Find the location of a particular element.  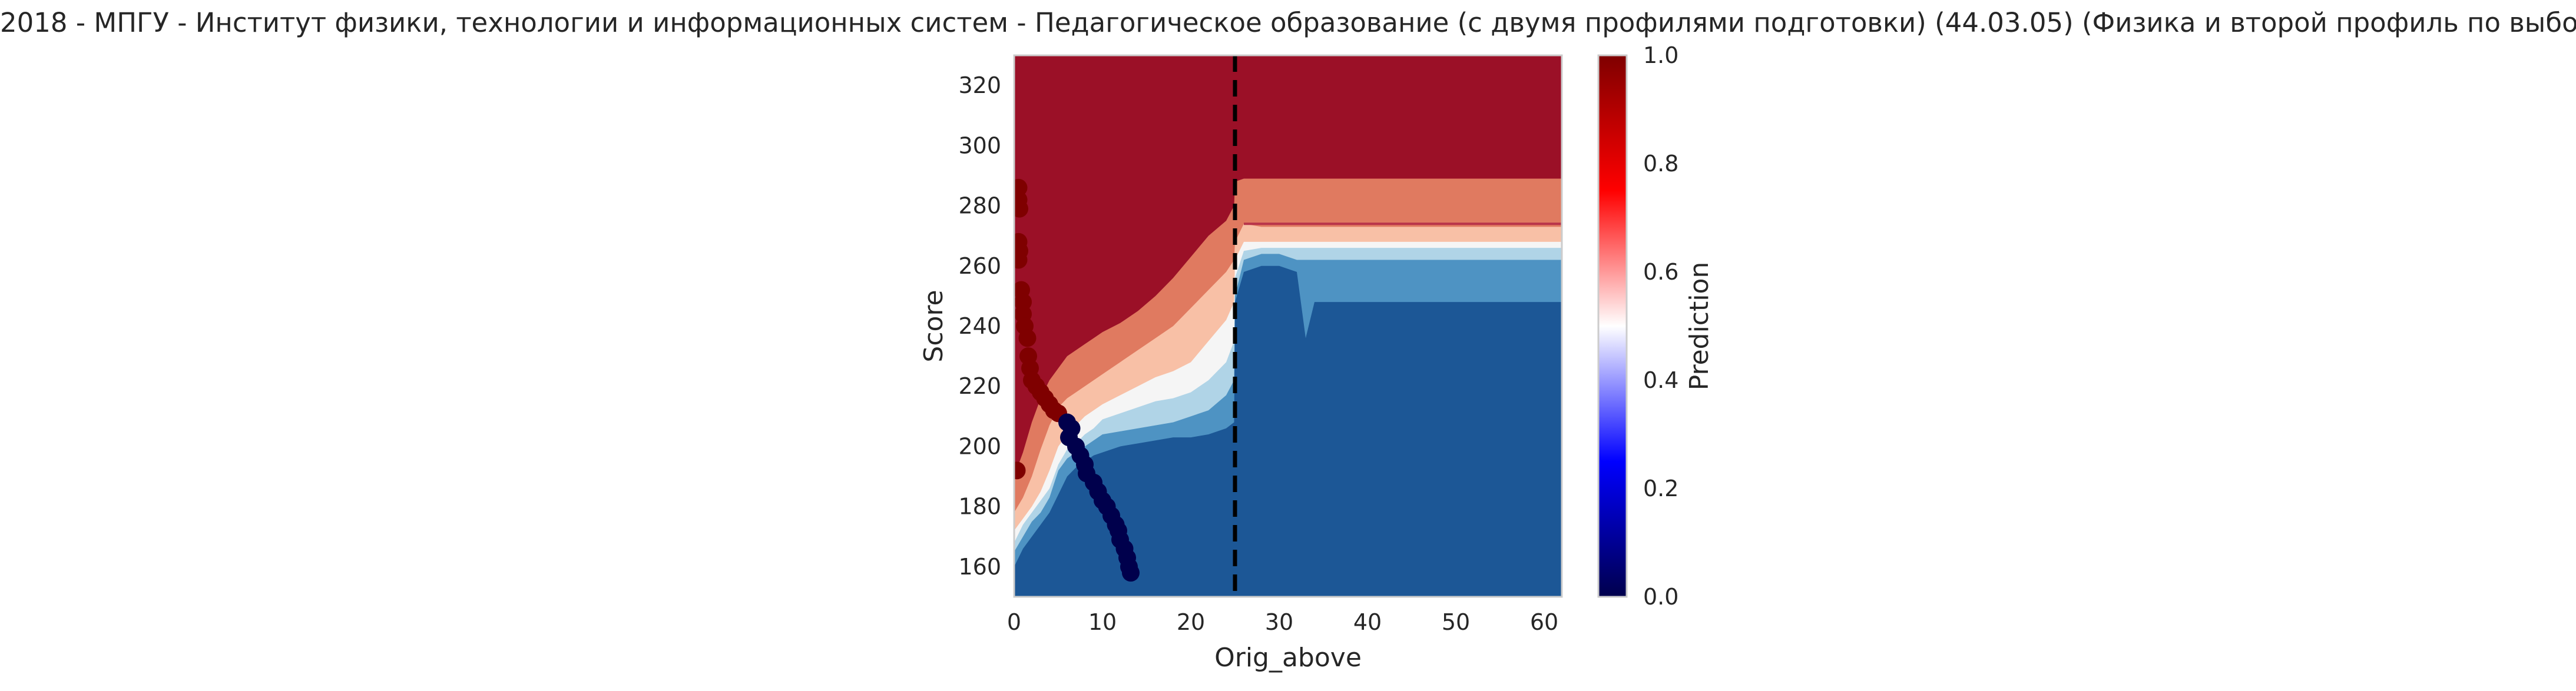

colorbar-tick-label: 0.2 is located at coordinates (1660, 488).